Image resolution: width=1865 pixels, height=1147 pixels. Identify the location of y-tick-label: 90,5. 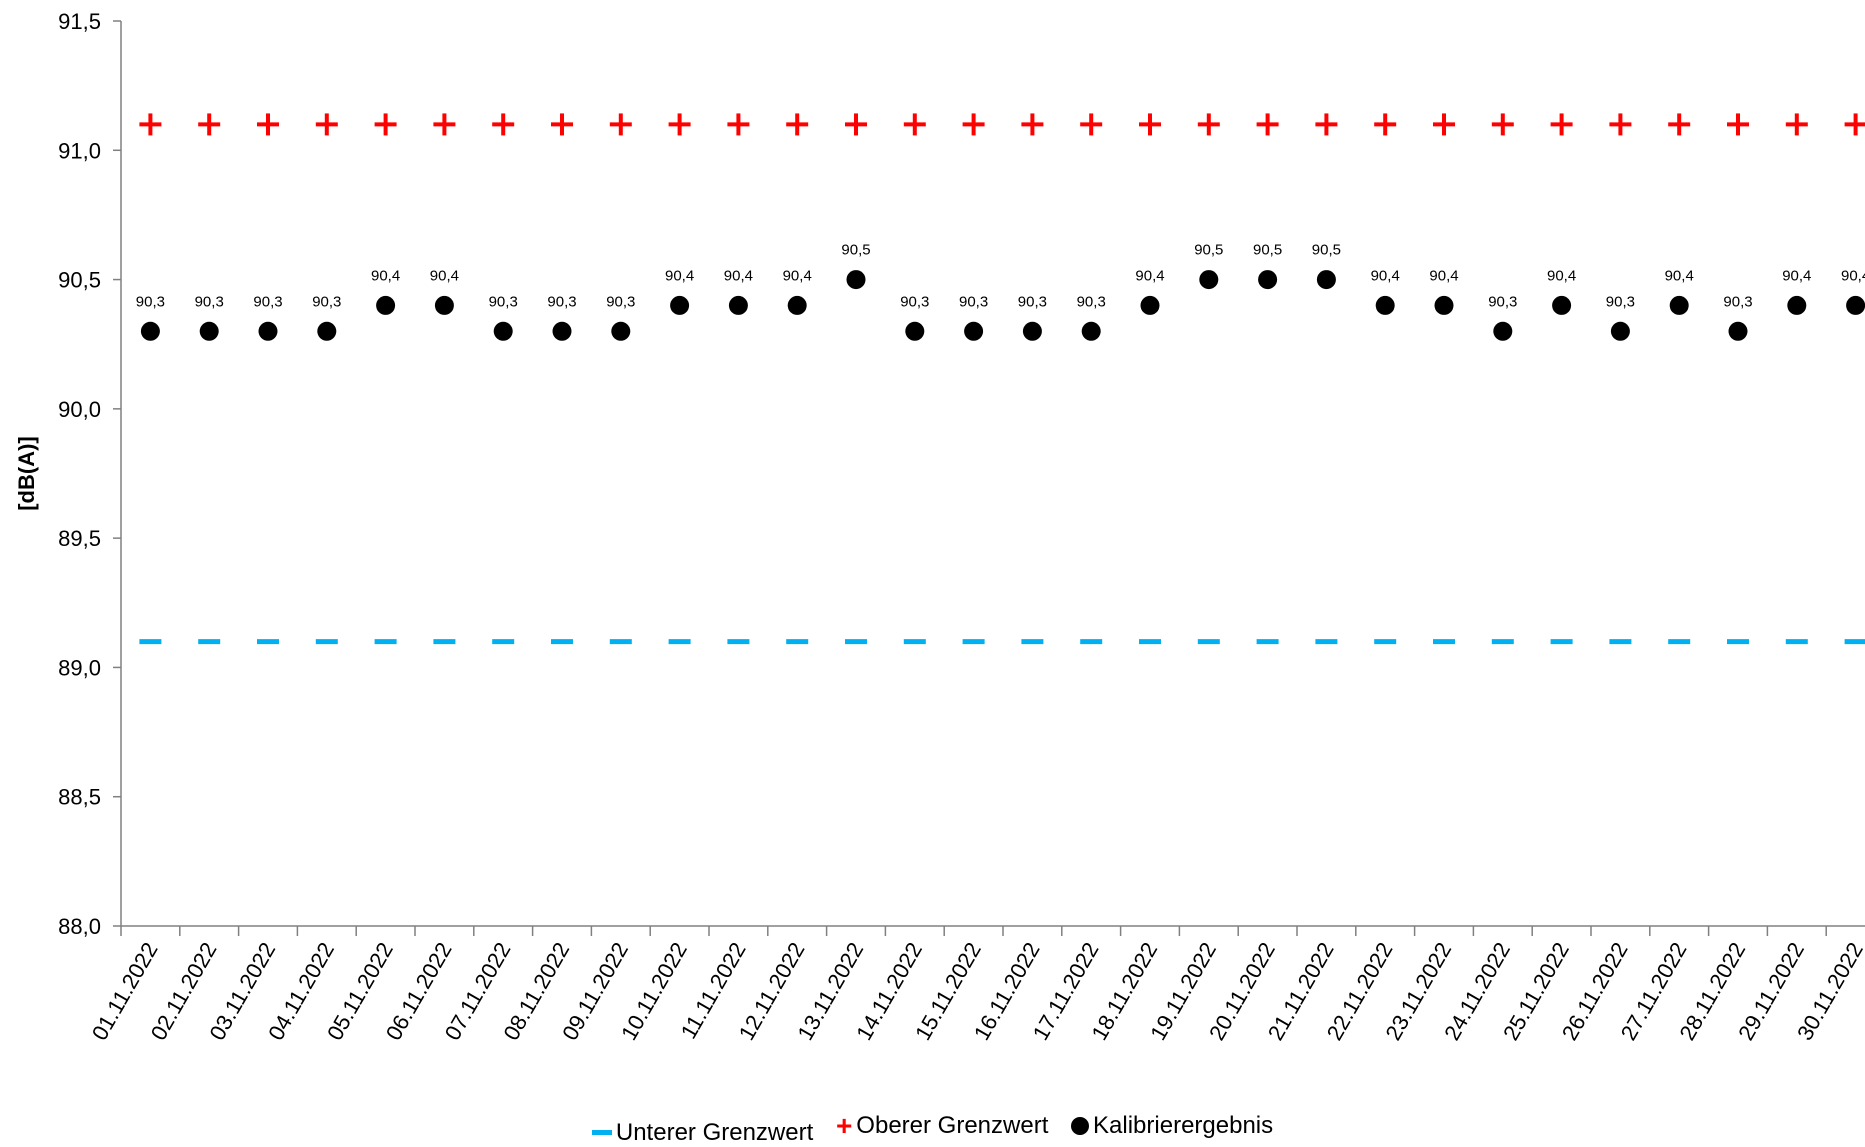
(79, 280).